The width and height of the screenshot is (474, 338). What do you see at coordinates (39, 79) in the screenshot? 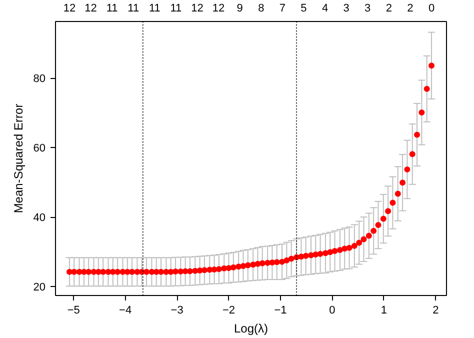
I see `y-tick-label: 80` at bounding box center [39, 79].